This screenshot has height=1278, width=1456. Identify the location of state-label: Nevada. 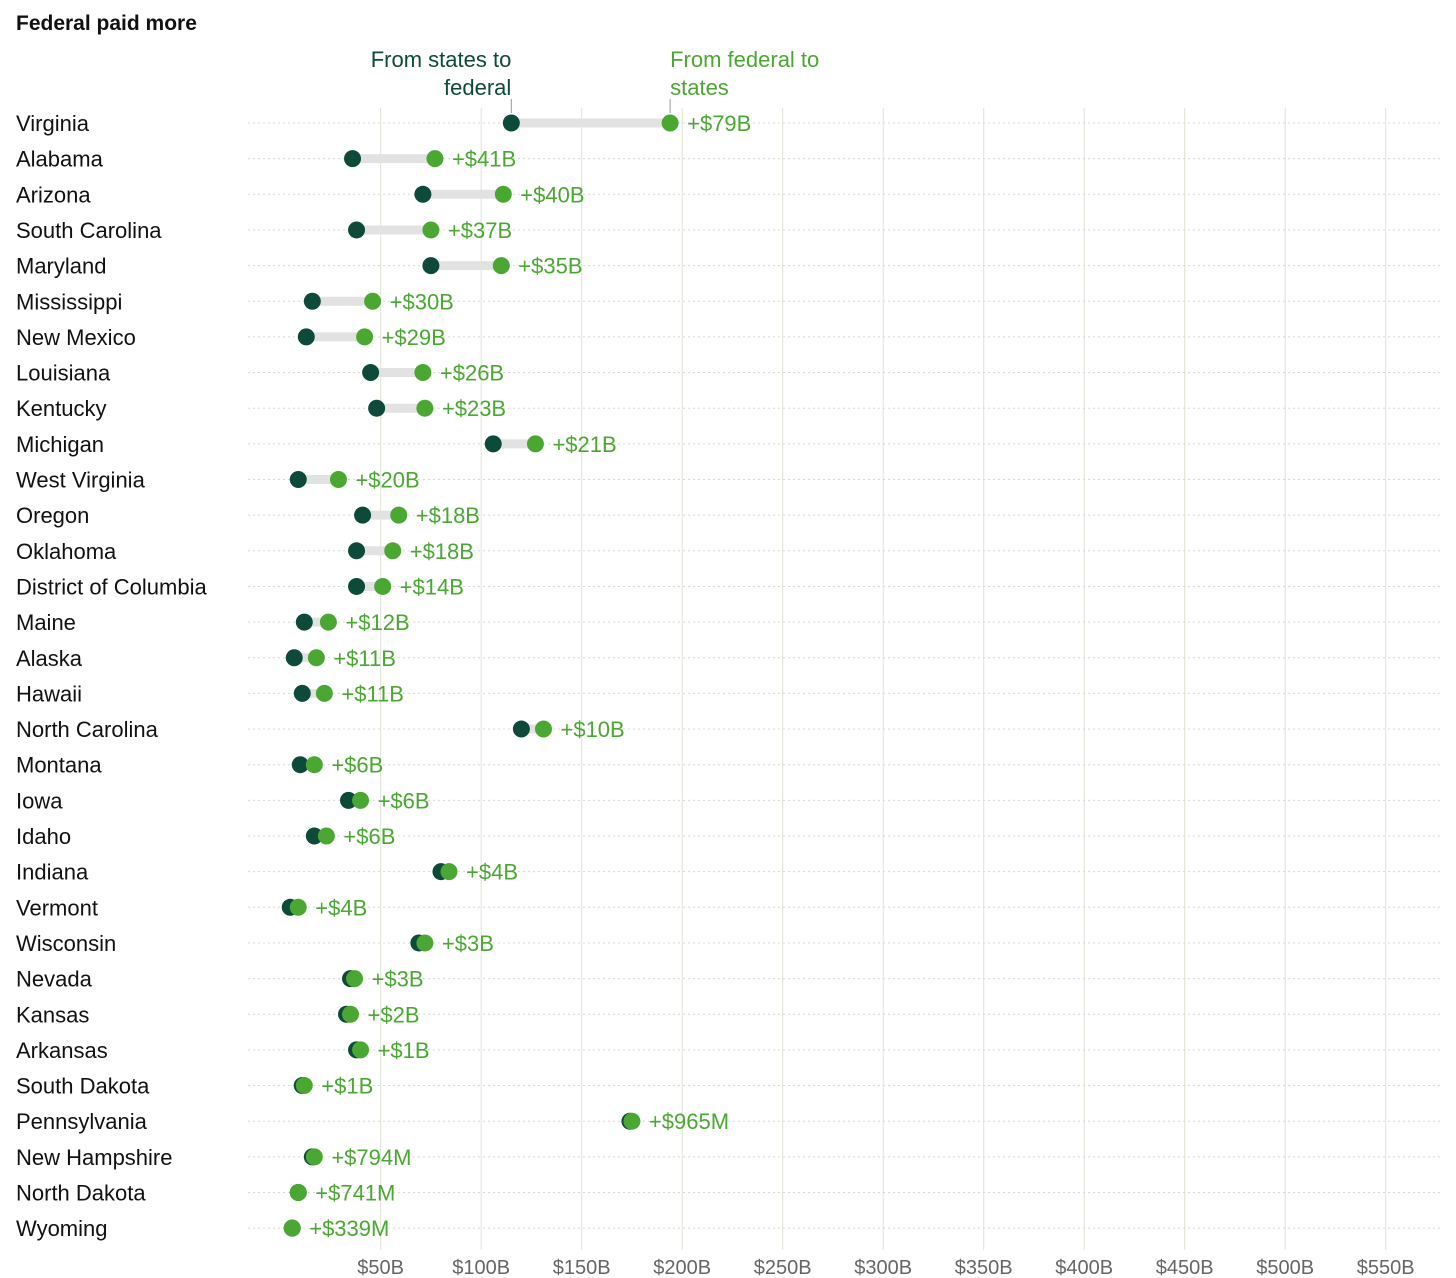
(54, 979).